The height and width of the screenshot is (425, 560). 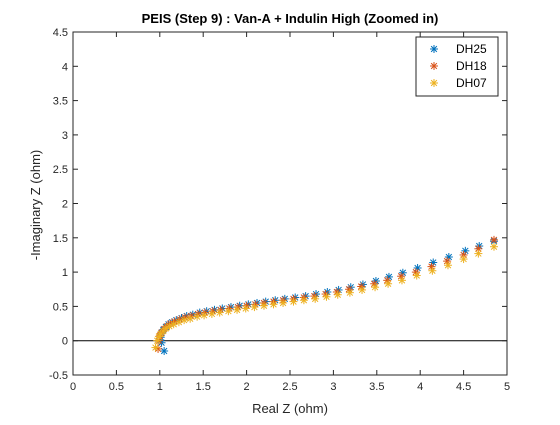 I want to click on x-tick-label: 4.5, so click(x=463, y=387).